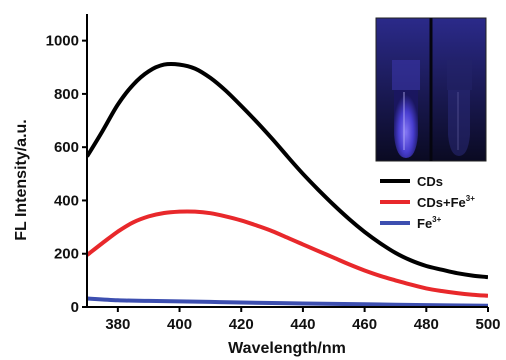 The width and height of the screenshot is (506, 360). Describe the element at coordinates (302, 324) in the screenshot. I see `x-tick-label: 440` at that location.